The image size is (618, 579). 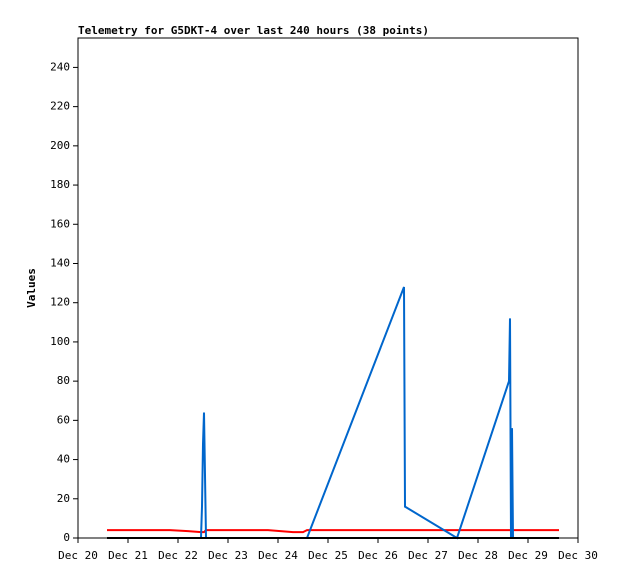 I want to click on y-tick-label: 80, so click(x=63, y=380).